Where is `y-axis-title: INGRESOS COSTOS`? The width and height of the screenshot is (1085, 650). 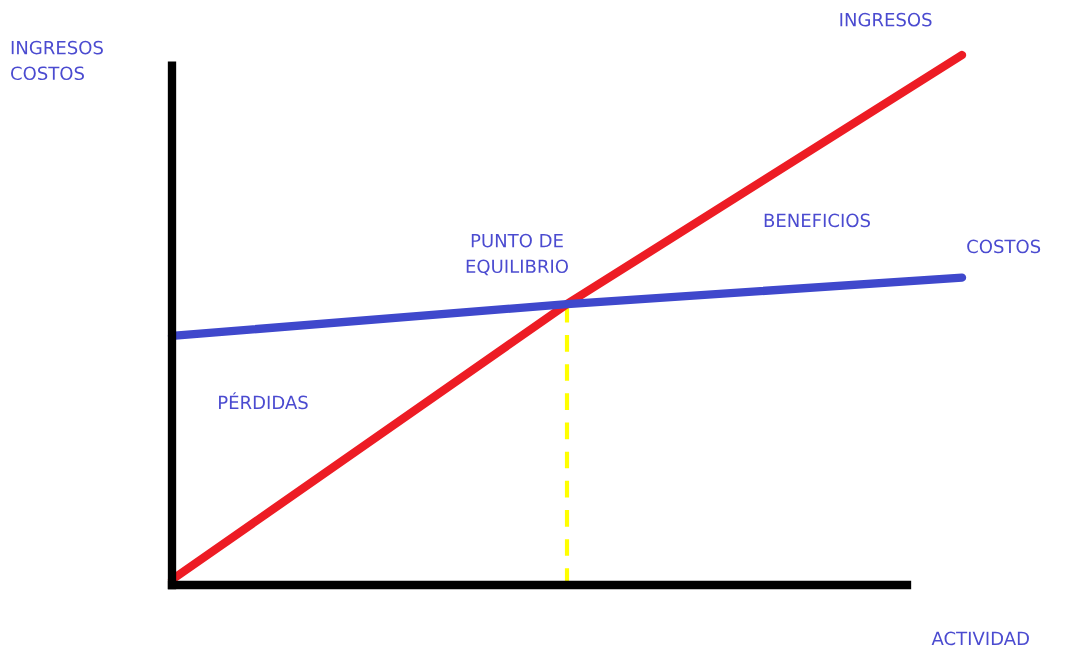 y-axis-title: INGRESOS COSTOS is located at coordinates (57, 60).